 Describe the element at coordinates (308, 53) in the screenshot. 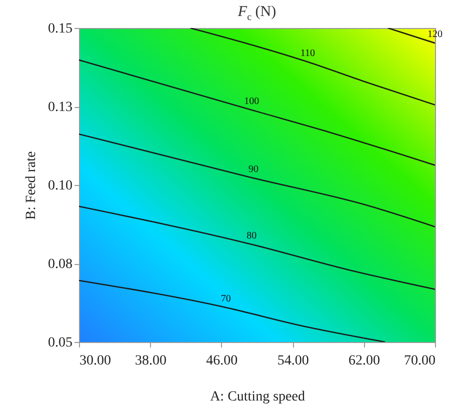

I see `series-label: 110` at that location.